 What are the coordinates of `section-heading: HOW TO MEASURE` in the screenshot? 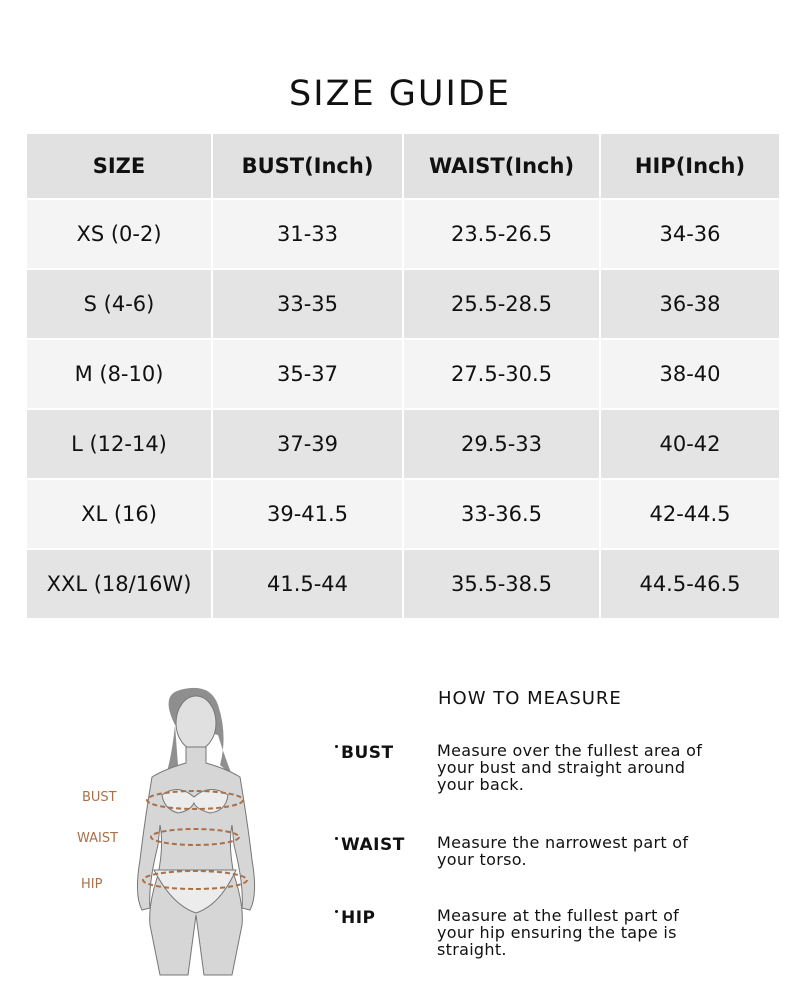 It's located at (530, 698).